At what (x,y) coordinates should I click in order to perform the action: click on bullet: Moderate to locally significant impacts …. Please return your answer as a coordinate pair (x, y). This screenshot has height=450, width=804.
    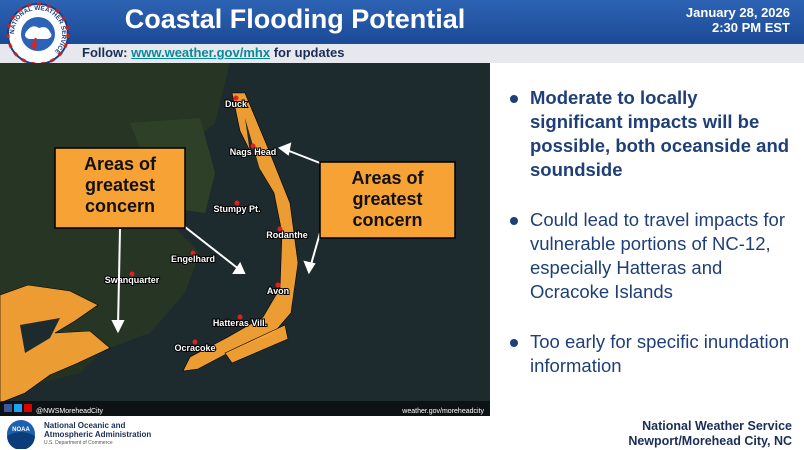
    Looking at the image, I should click on (651, 134).